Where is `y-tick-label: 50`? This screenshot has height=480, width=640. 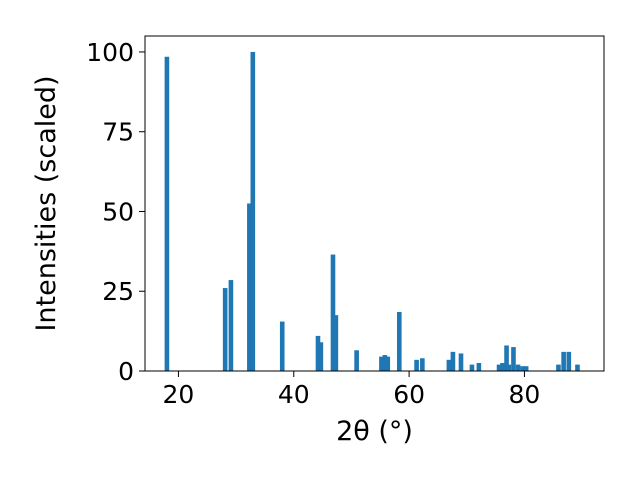
y-tick-label: 50 is located at coordinates (118, 211).